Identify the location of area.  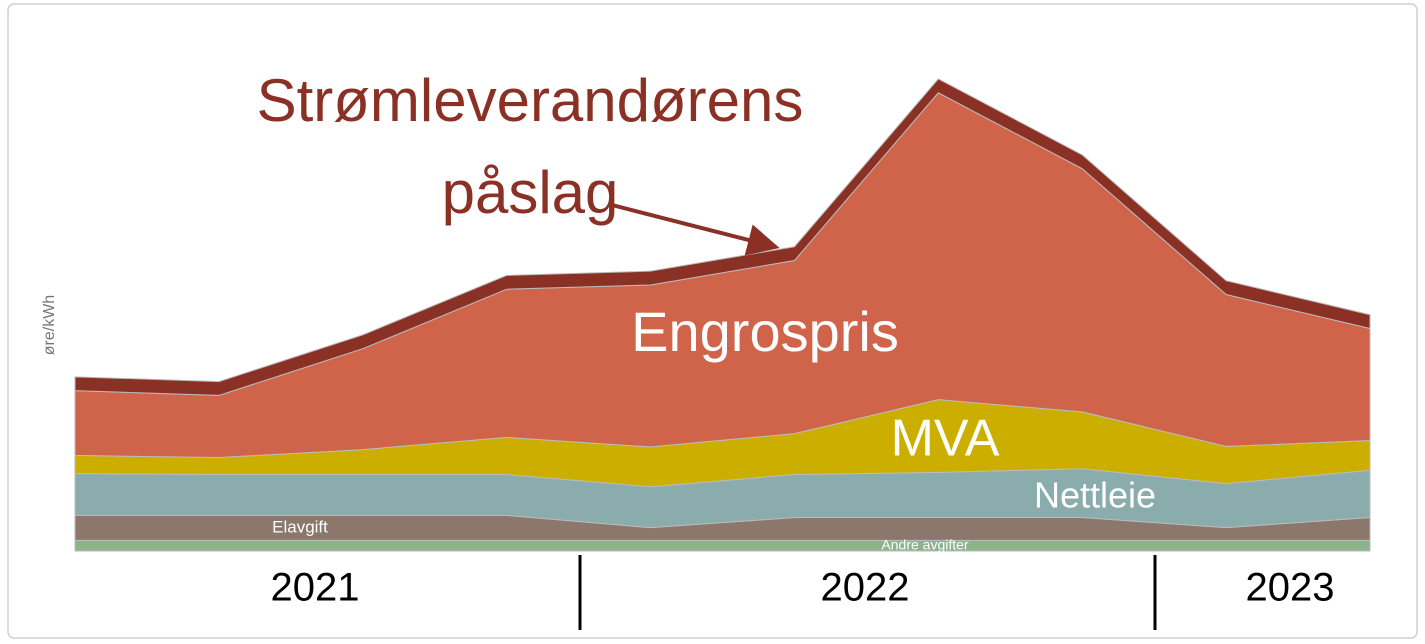
(722, 545).